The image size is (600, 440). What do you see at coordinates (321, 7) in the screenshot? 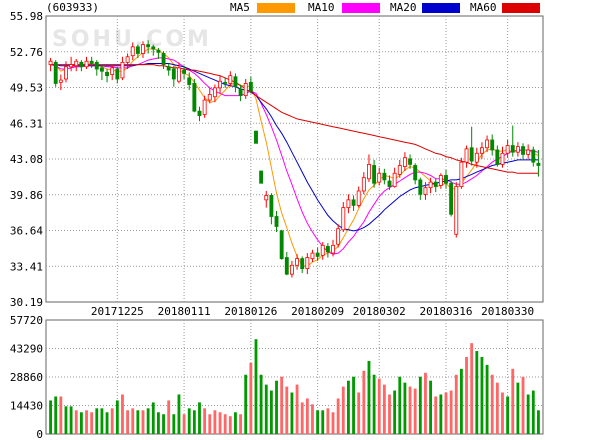
I see `legend-ma10-label: MA10` at bounding box center [321, 7].